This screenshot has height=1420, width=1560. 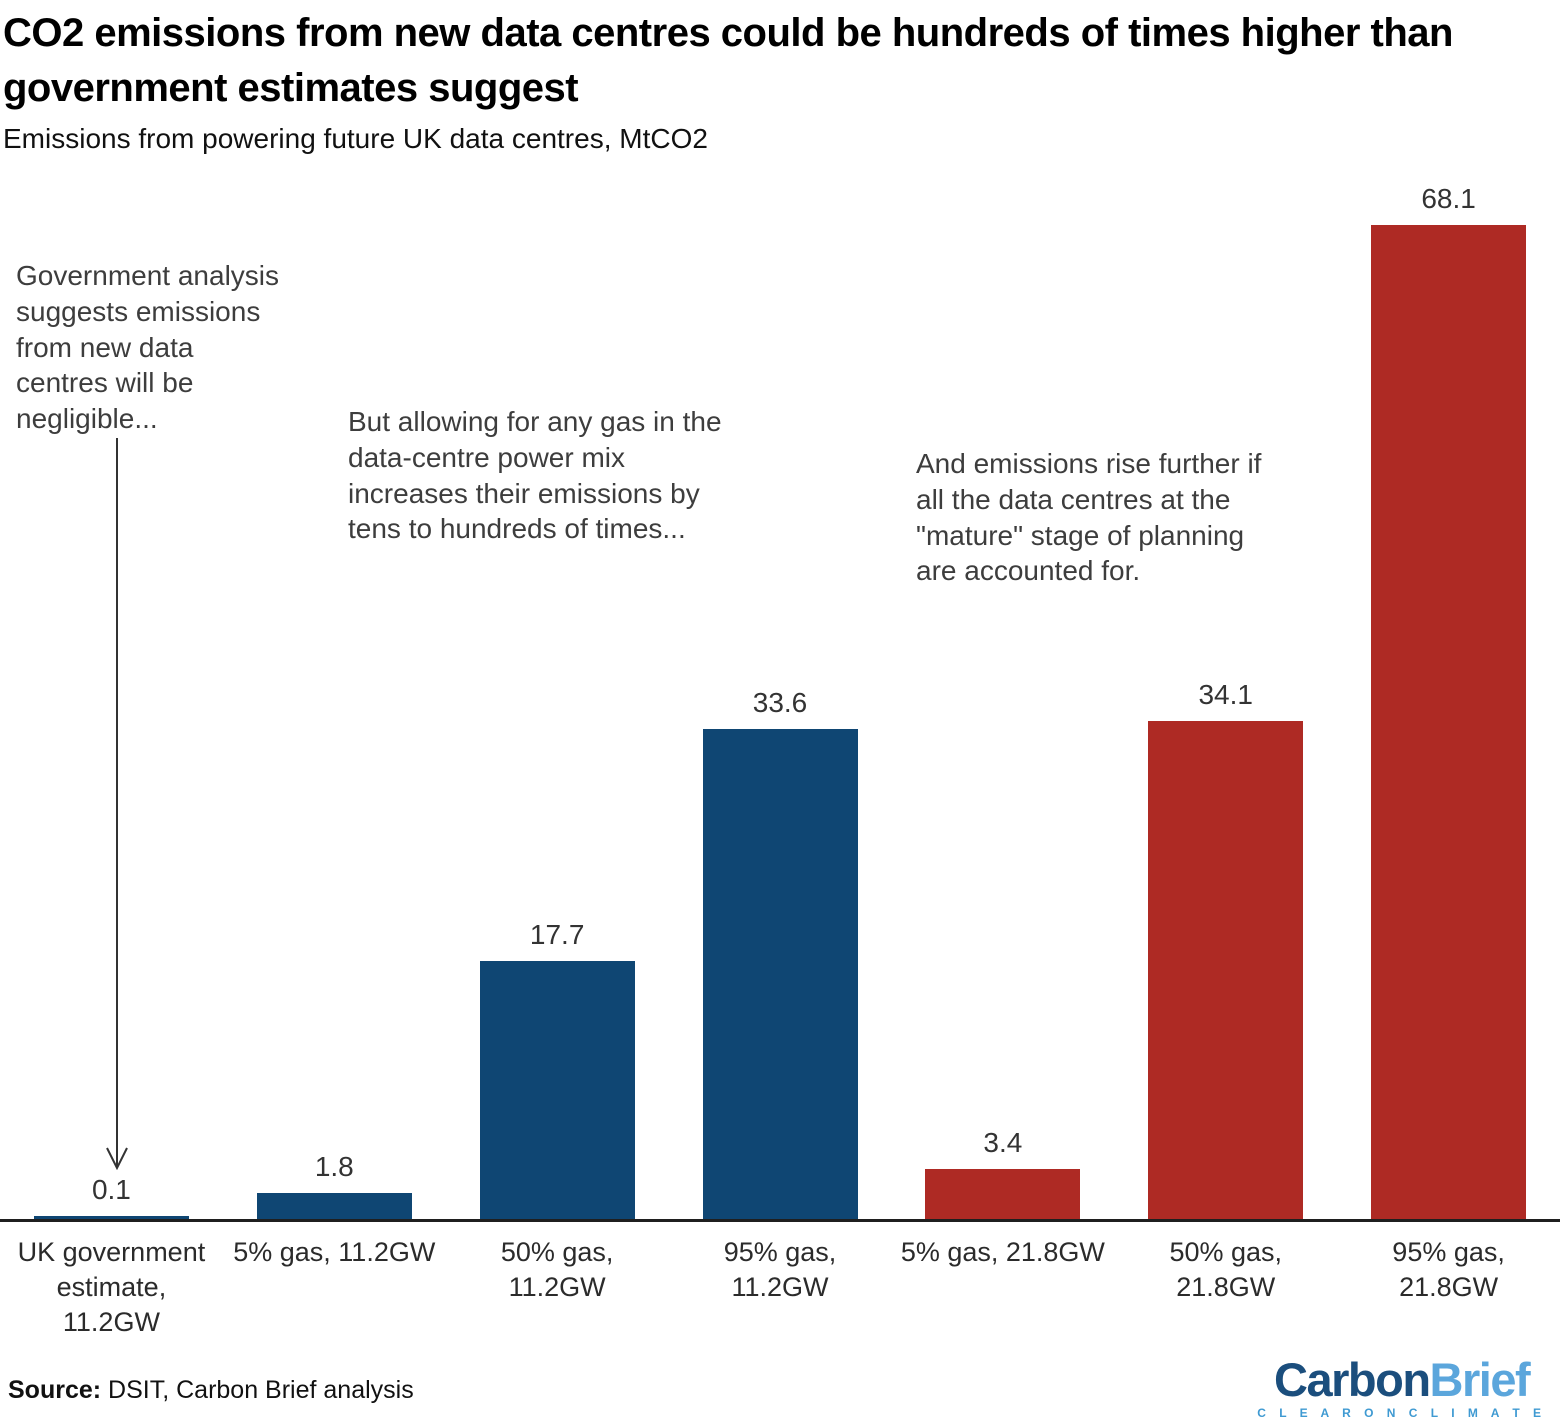 I want to click on logo-tagline: C L E A R O N C L I M A T E, so click(x=1401, y=1413).